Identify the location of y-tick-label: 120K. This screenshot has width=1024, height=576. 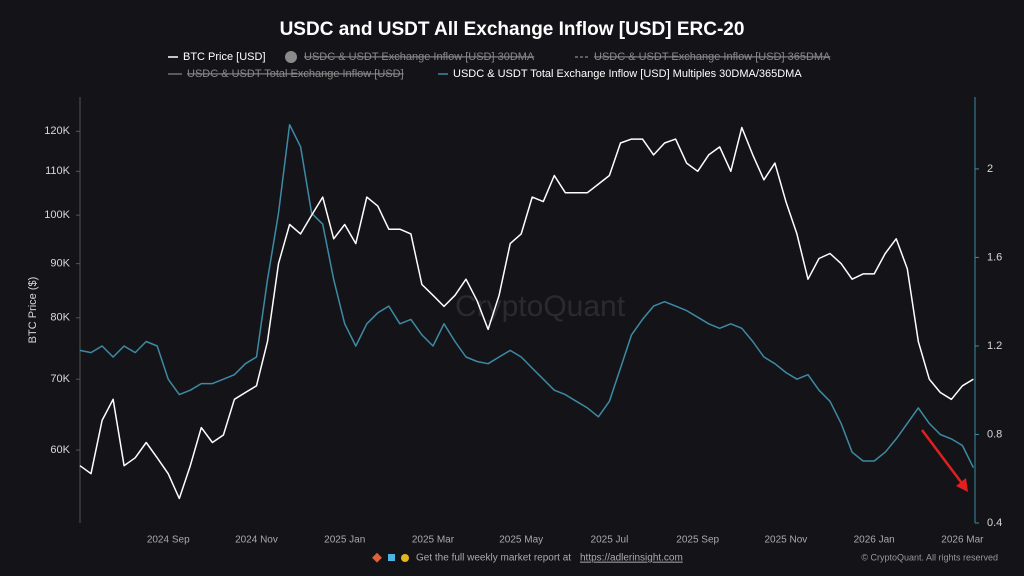
(57, 131).